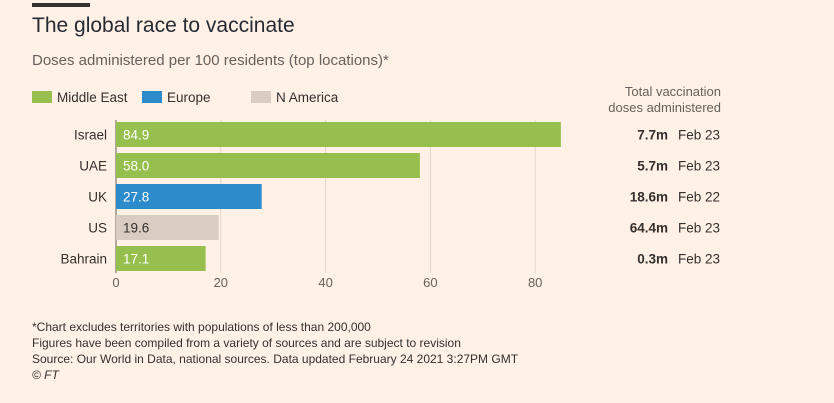  Describe the element at coordinates (699, 135) in the screenshot. I see `date-israel: Feb 23` at that location.